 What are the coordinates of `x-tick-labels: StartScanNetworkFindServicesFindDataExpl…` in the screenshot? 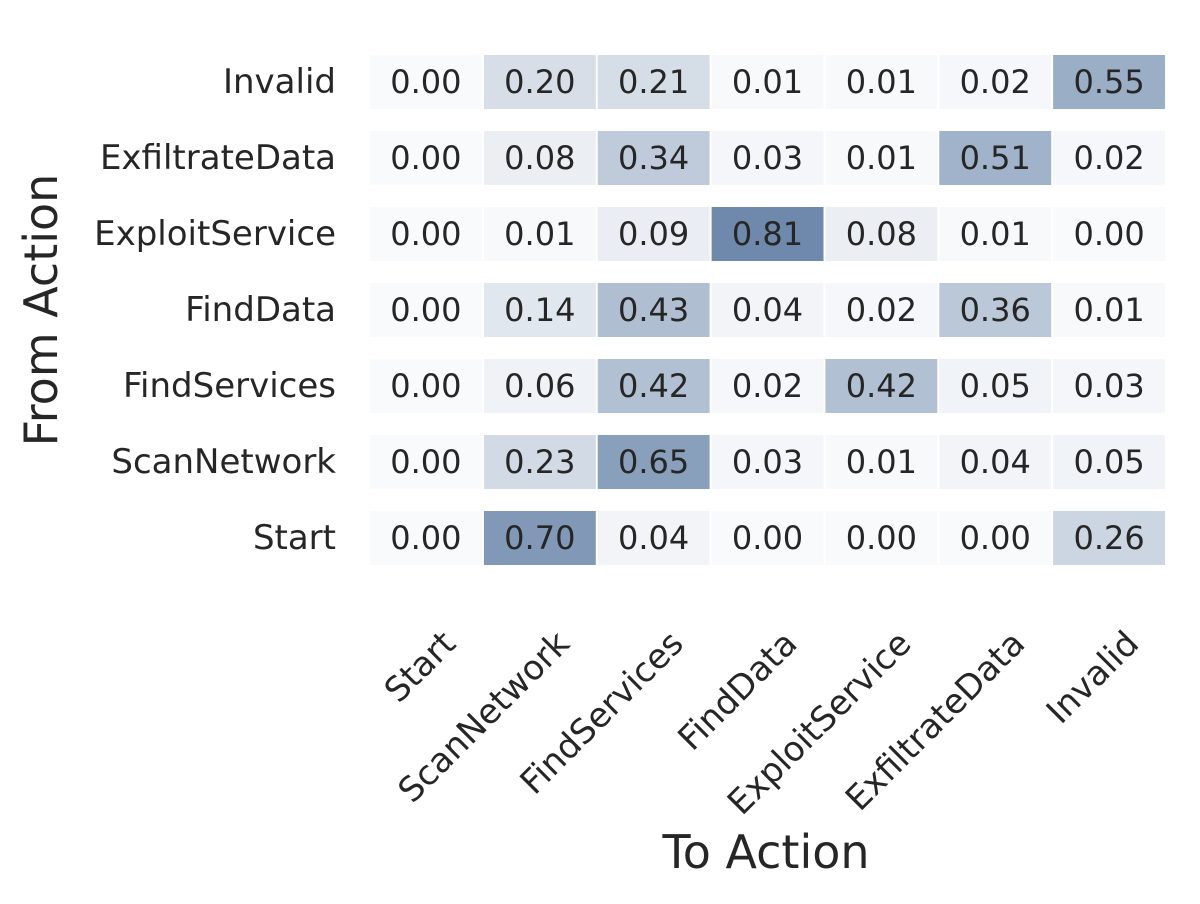 It's located at (762, 723).